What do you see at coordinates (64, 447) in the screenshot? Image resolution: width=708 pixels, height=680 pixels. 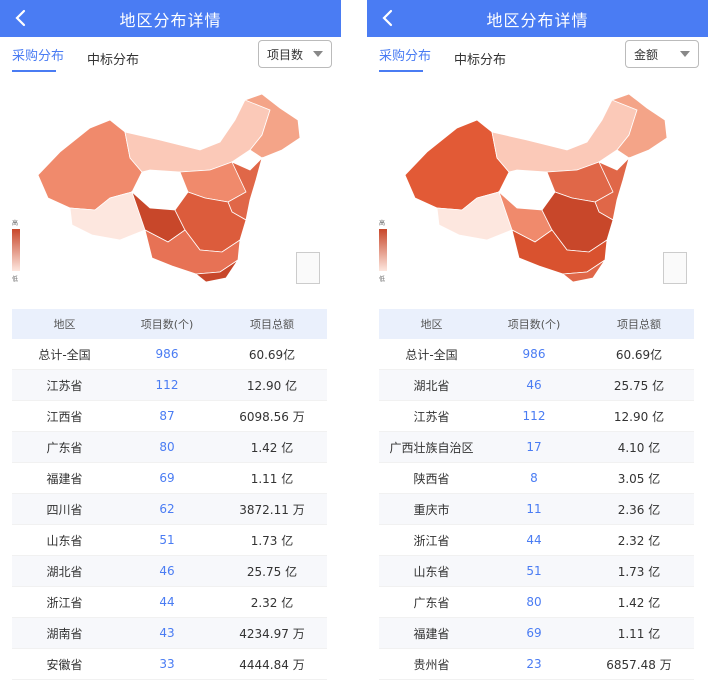 I see `row-region: 广东省` at bounding box center [64, 447].